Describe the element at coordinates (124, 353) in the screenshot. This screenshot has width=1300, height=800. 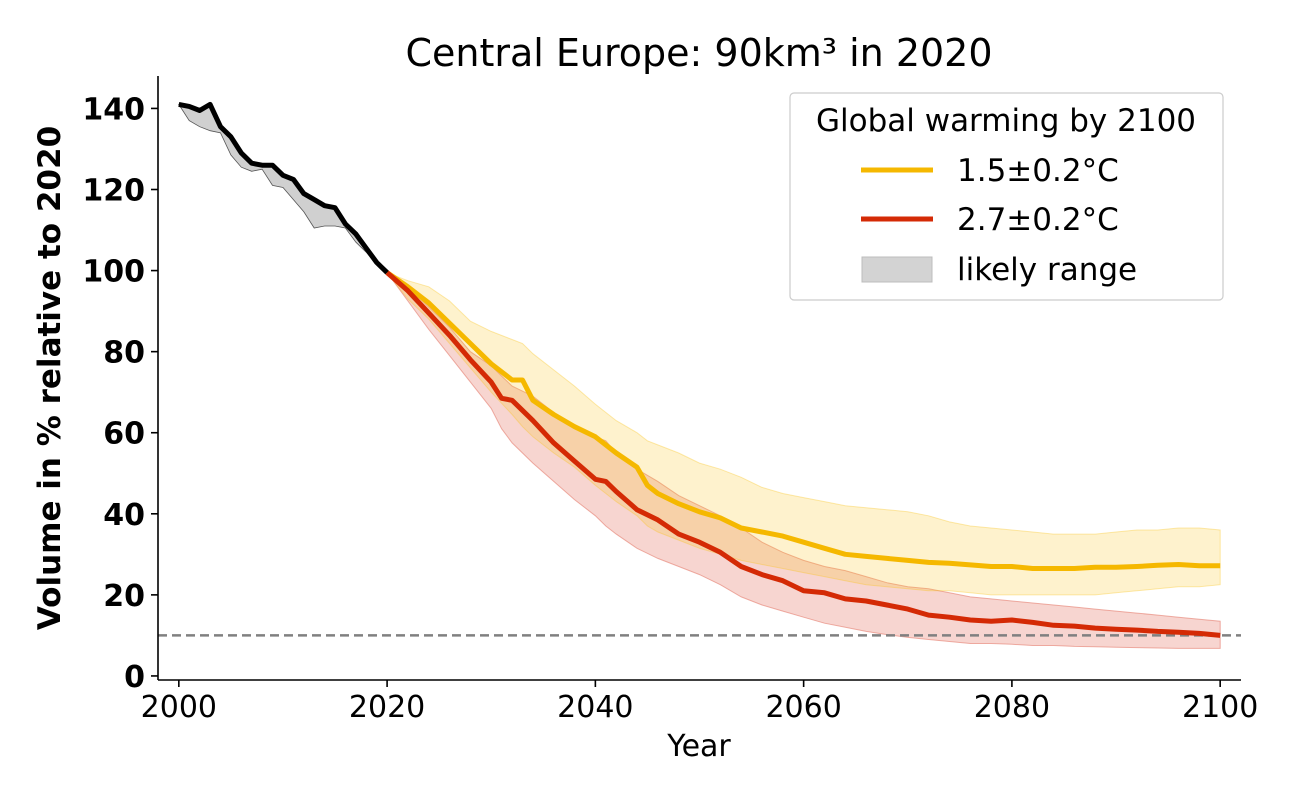
I see `y-tick-label: 80` at that location.